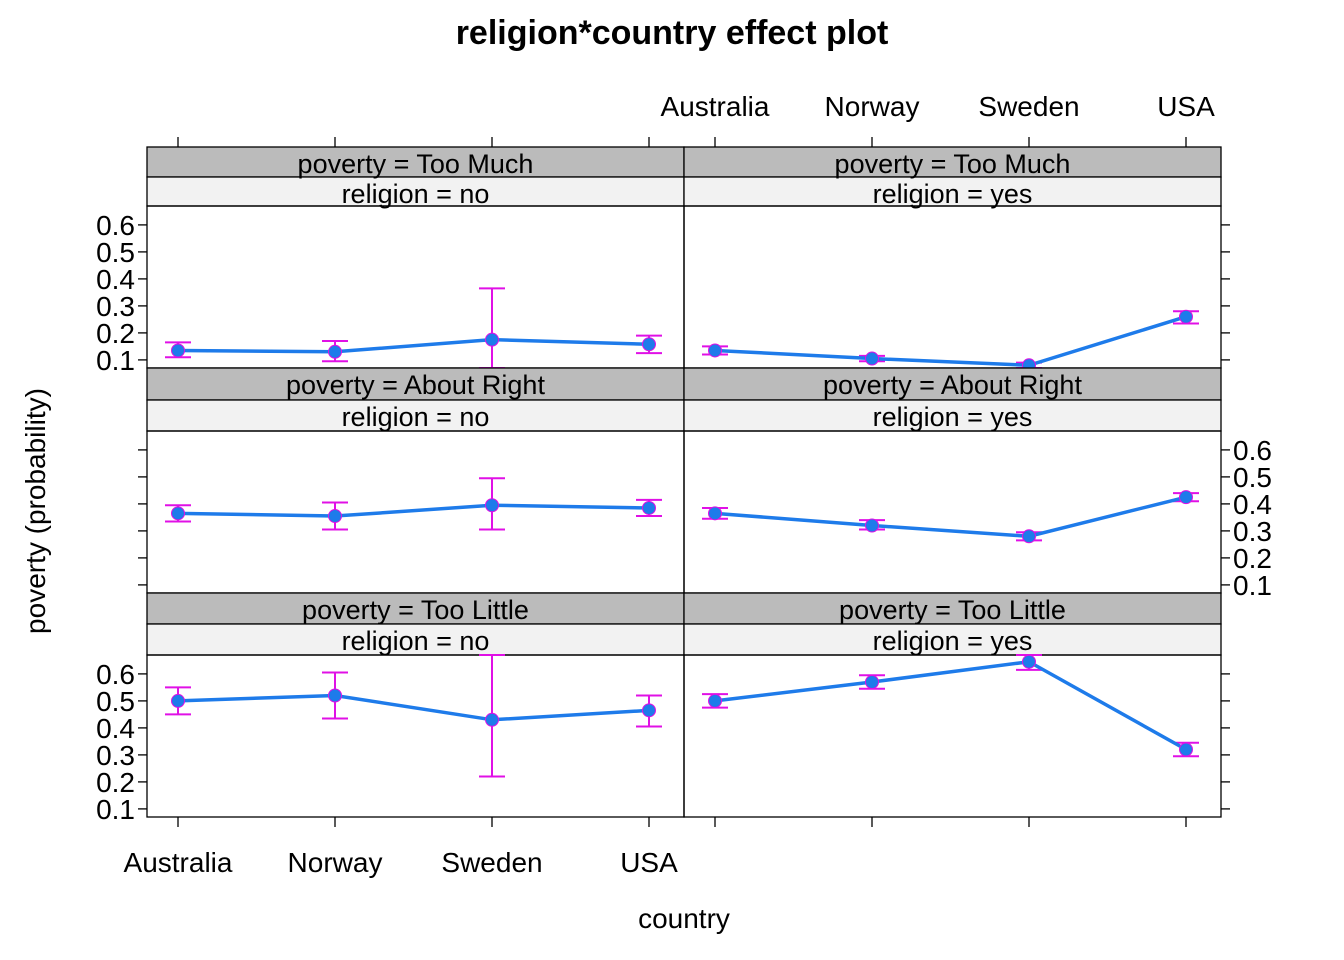 The image size is (1344, 960). What do you see at coordinates (35, 511) in the screenshot?
I see `y-axis-label: poverty (probability)` at bounding box center [35, 511].